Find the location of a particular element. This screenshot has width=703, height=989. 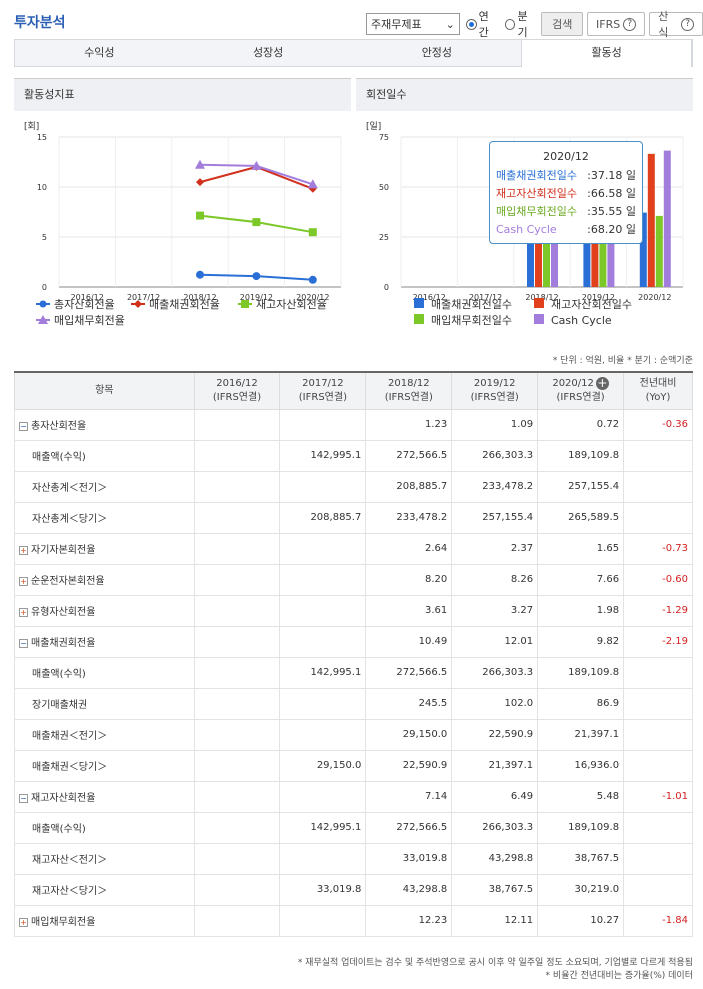

ifrs-help-button: IFRS? is located at coordinates (616, 24).